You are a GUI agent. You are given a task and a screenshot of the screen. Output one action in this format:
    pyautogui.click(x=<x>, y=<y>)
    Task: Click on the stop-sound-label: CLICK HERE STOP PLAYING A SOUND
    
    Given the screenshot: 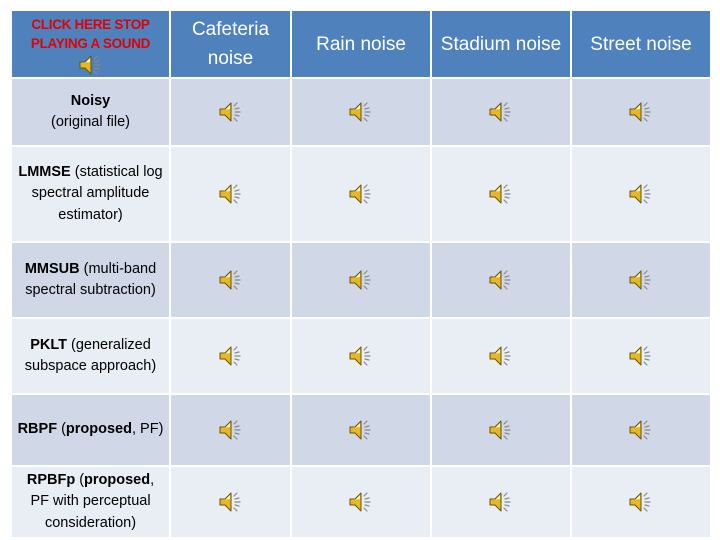 What is the action you would take?
    pyautogui.click(x=90, y=34)
    